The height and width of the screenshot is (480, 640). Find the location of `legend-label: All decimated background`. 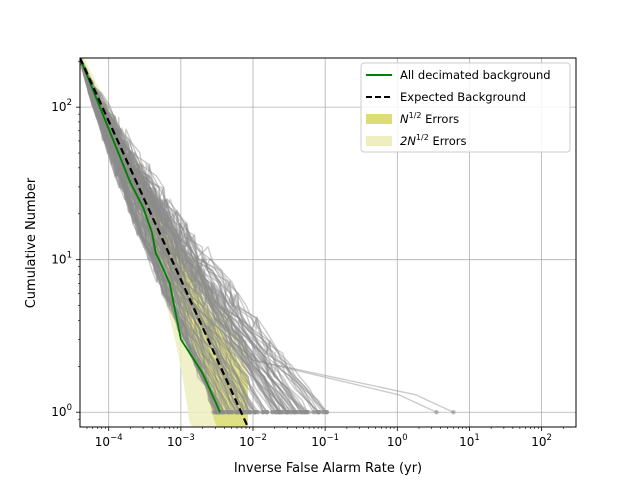

legend-label: All decimated background is located at coordinates (475, 75).